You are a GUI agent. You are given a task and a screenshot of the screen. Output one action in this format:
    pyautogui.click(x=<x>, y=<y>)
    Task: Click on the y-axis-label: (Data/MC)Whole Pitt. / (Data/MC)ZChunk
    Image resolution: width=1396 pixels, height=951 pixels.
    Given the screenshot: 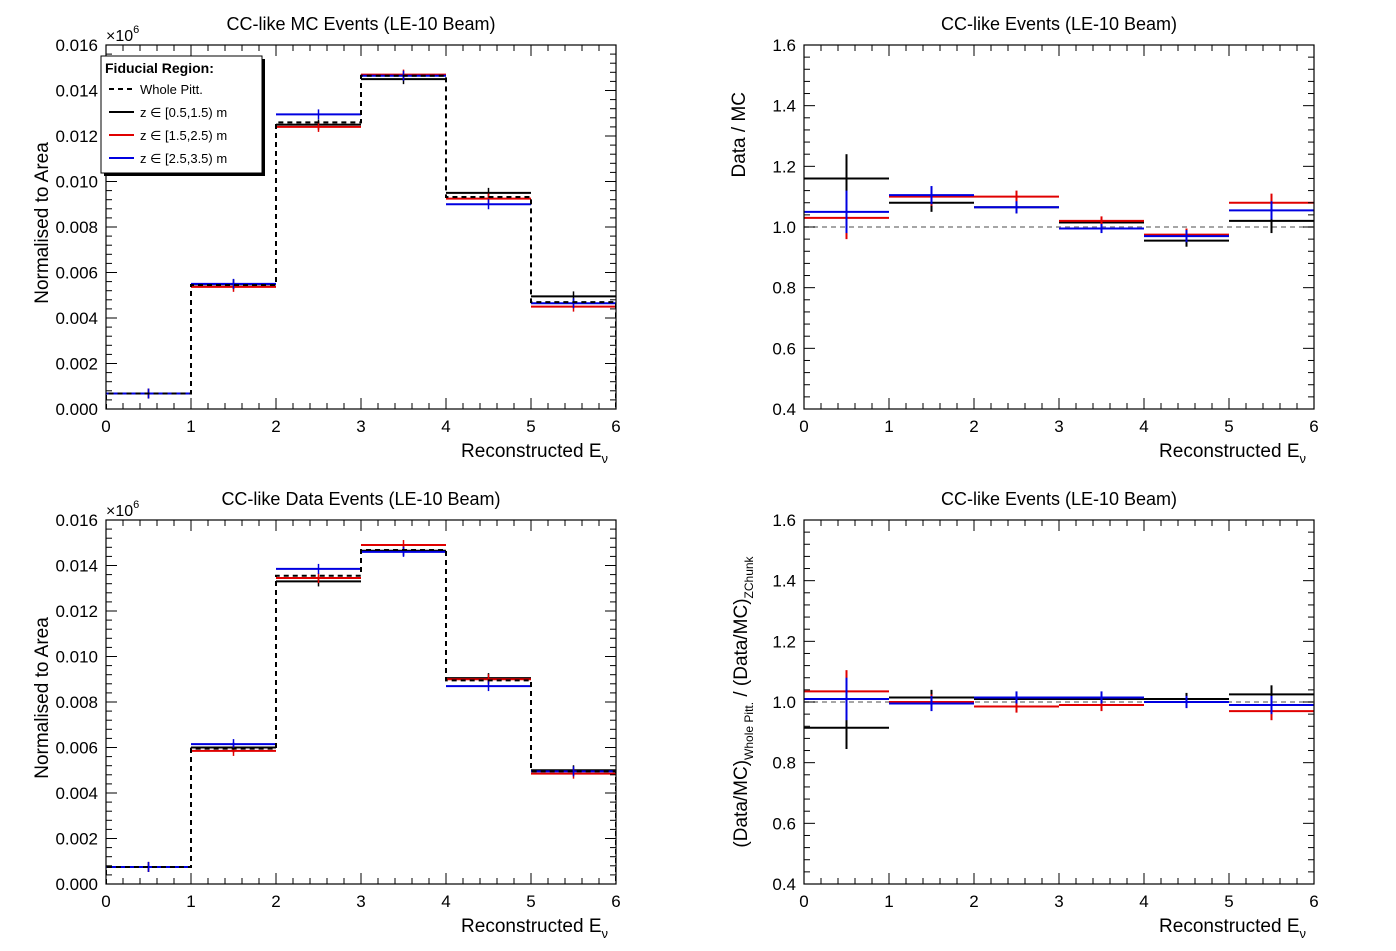 What is the action you would take?
    pyautogui.click(x=743, y=701)
    